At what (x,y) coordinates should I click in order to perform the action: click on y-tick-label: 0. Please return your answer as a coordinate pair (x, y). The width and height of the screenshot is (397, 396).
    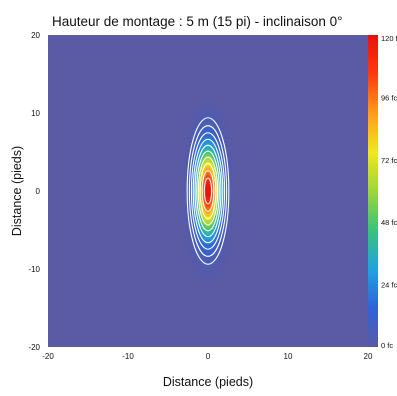
    Looking at the image, I should click on (38, 191).